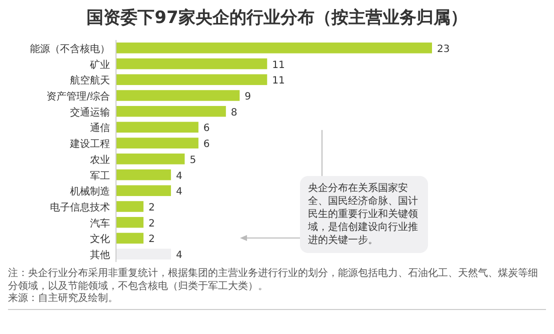  I want to click on data-label: 5, so click(193, 160).